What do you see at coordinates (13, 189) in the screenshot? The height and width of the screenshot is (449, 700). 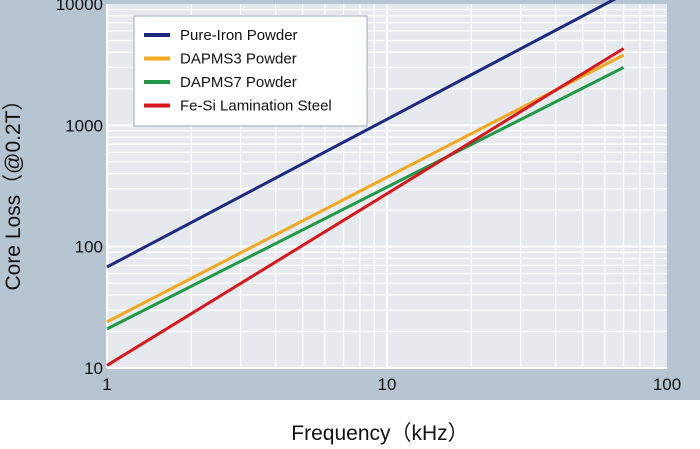 I see `y-axis-title: Core Loss（@0.2T）` at bounding box center [13, 189].